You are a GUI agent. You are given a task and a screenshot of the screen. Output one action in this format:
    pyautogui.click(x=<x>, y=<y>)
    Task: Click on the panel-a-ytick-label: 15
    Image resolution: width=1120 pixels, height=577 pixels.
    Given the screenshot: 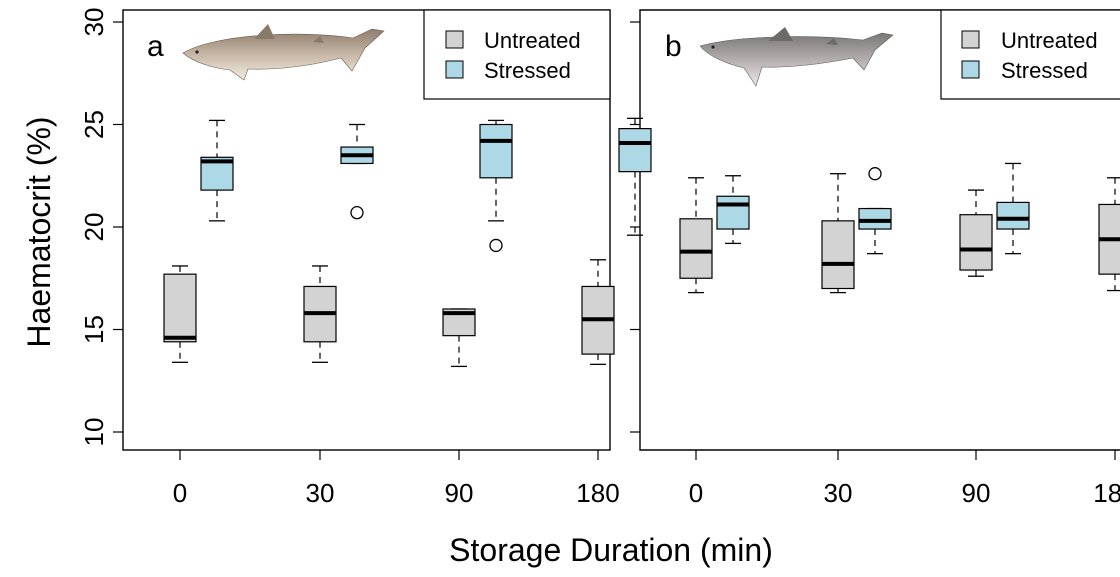 What is the action you would take?
    pyautogui.click(x=94, y=329)
    